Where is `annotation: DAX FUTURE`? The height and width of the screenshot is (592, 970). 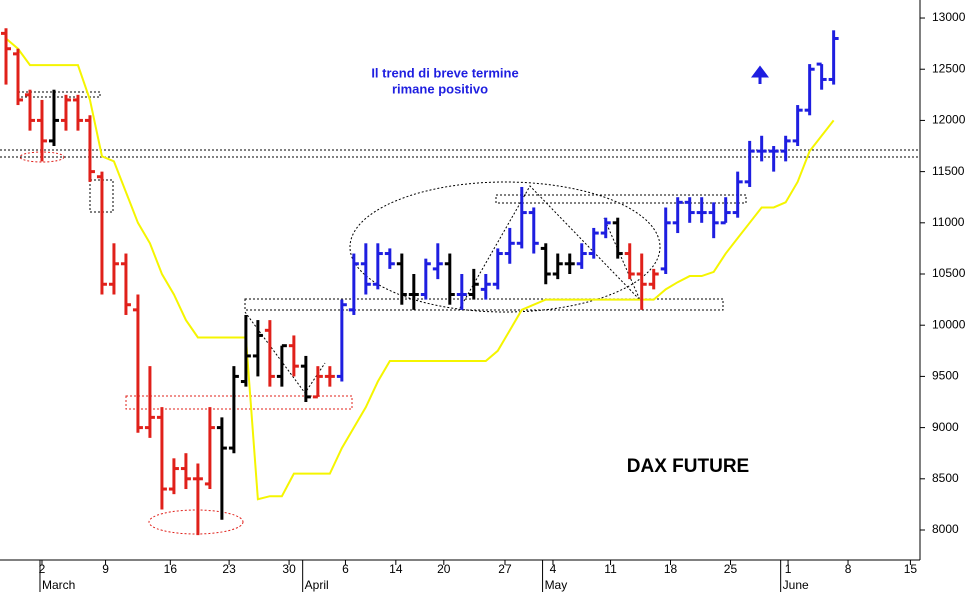 annotation: DAX FUTURE is located at coordinates (688, 466).